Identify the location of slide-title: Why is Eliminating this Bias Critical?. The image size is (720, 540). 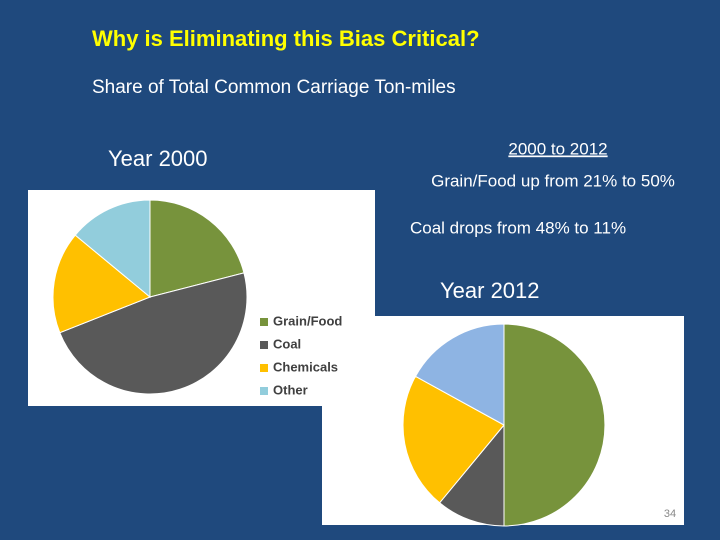
(286, 38).